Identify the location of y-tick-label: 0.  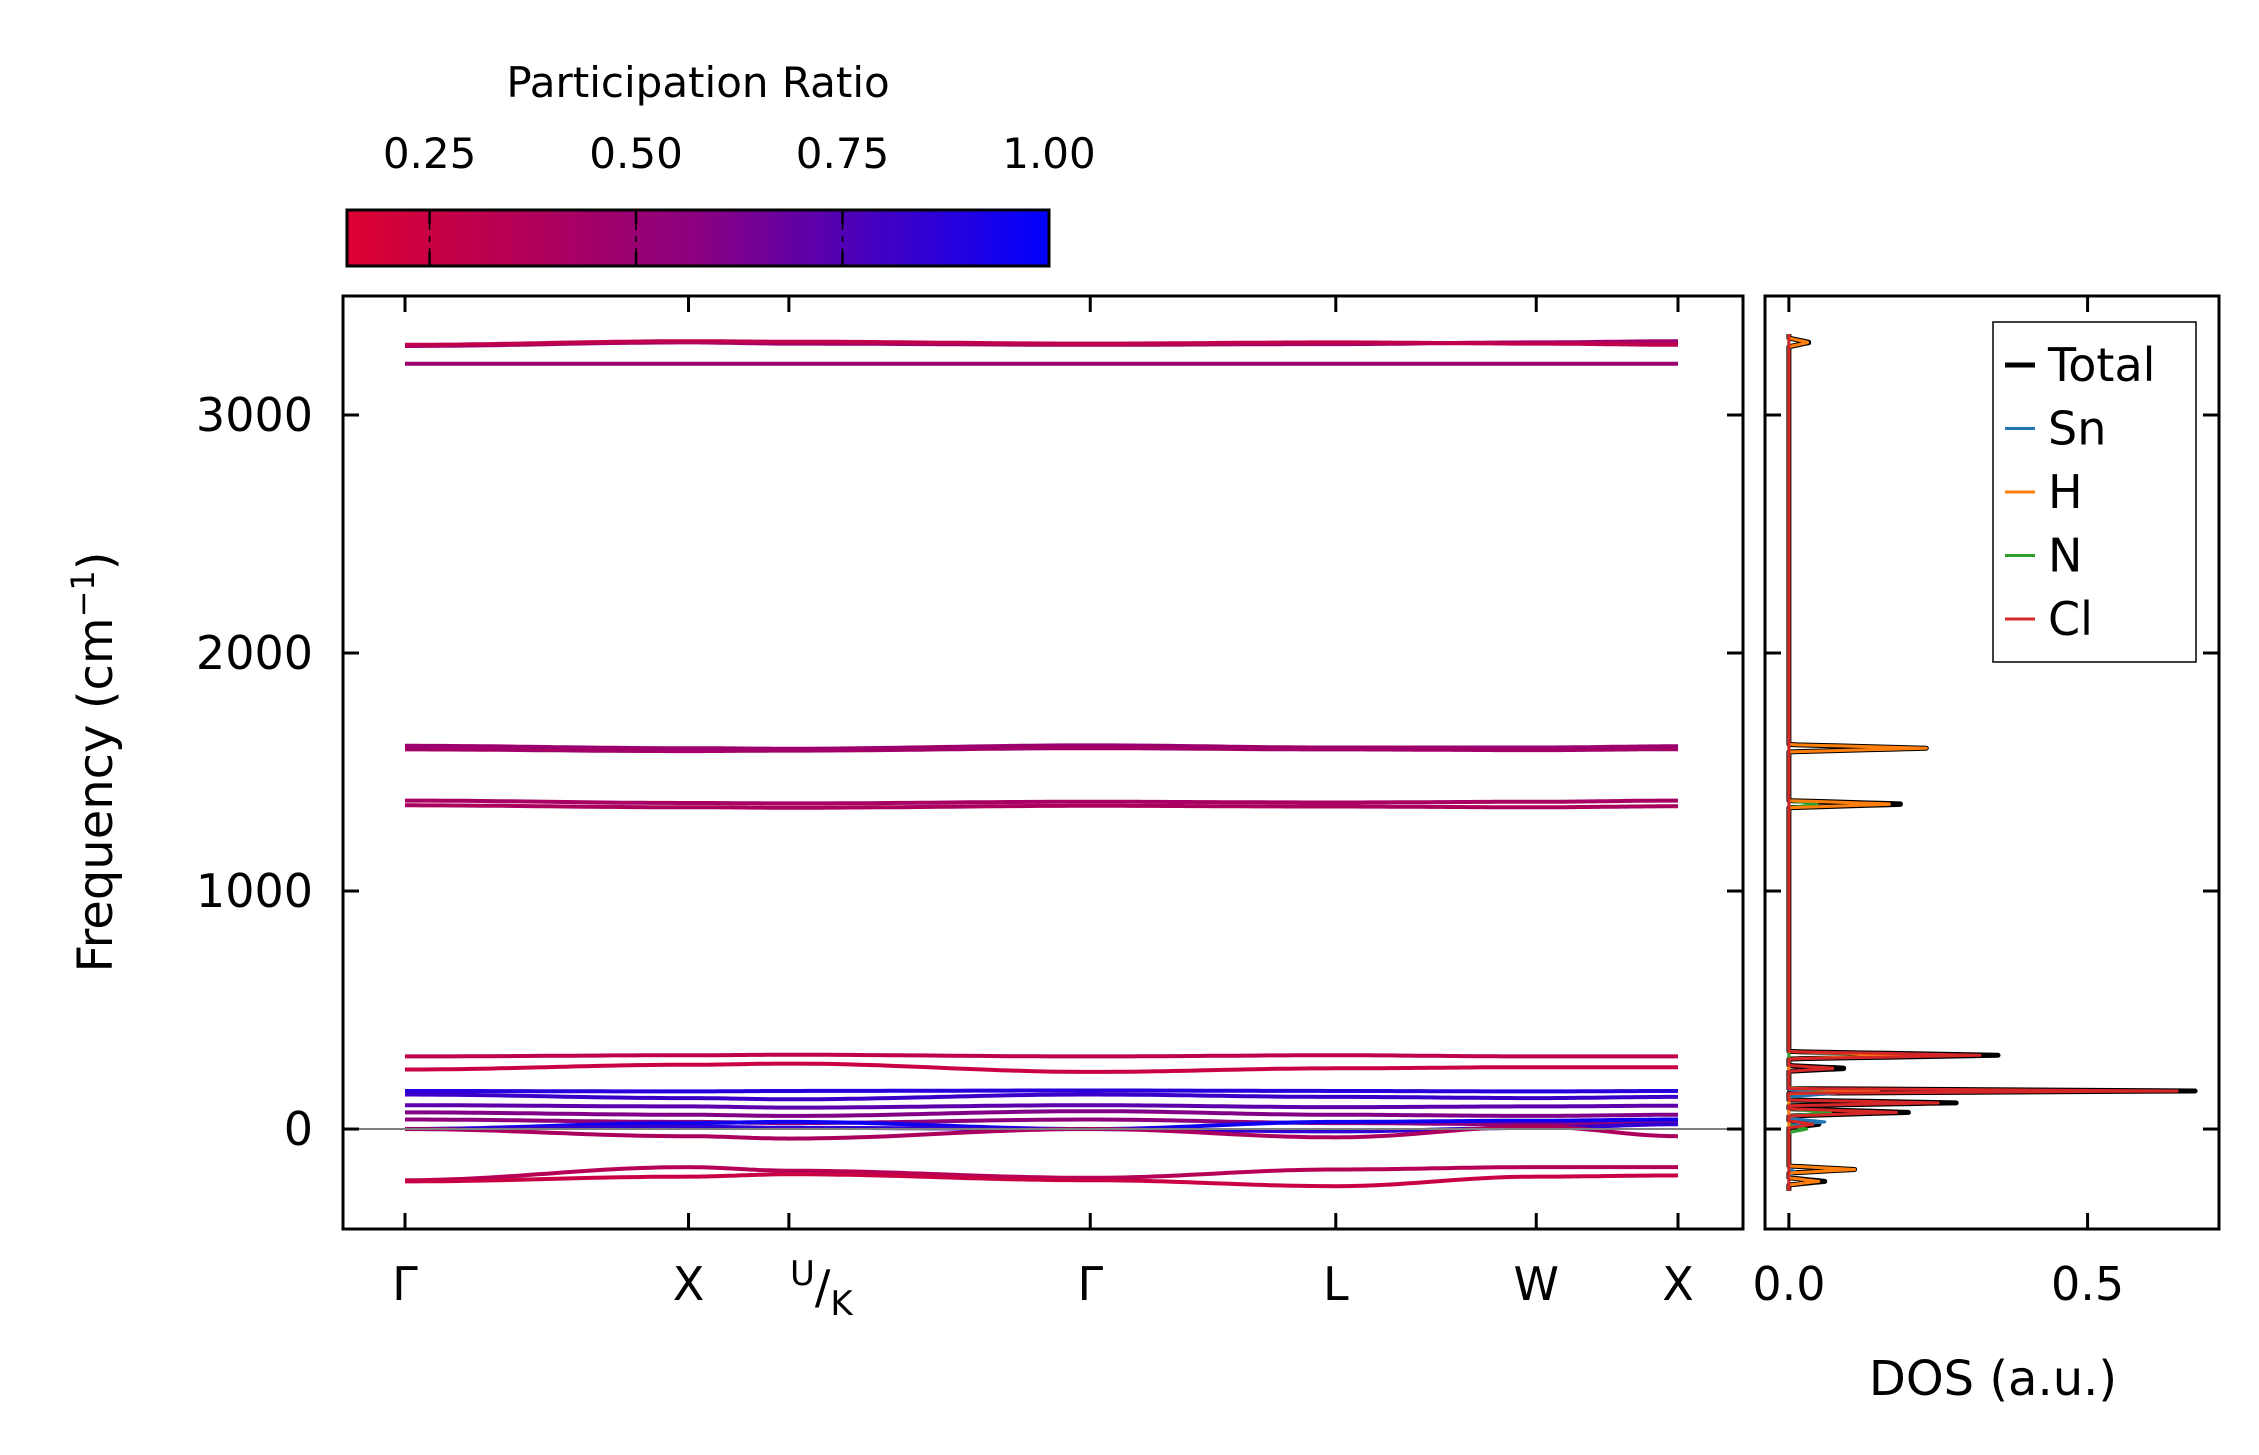
(298, 1129).